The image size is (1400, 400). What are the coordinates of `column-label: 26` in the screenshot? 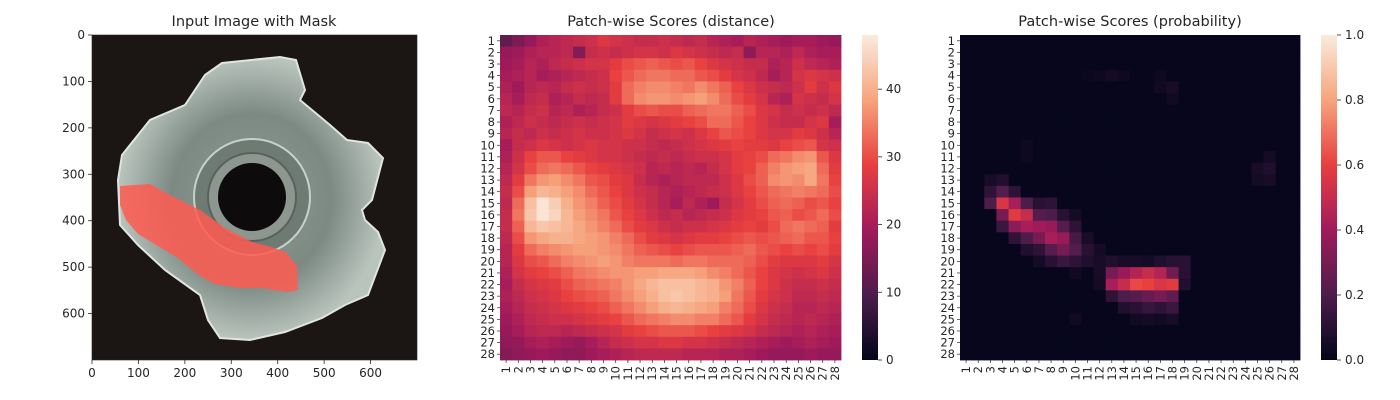 It's located at (811, 373).